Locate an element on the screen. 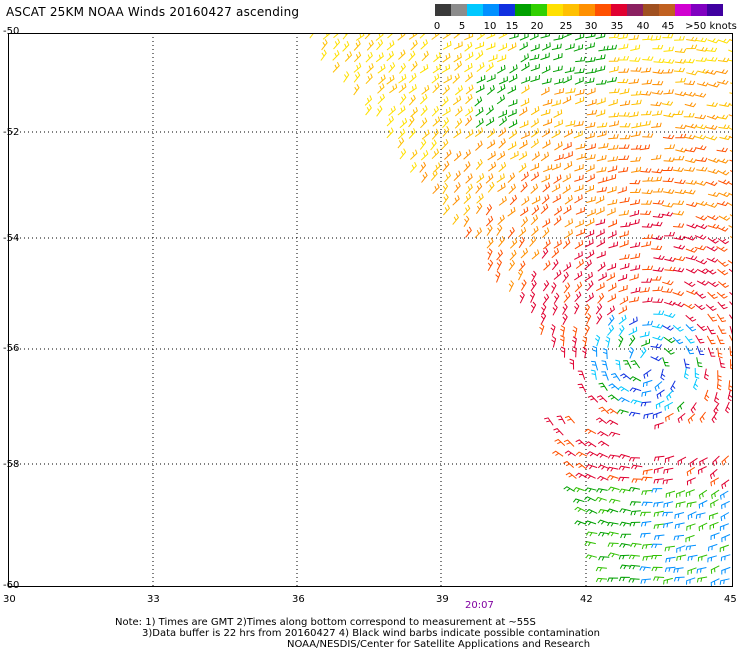  x-tick-label: 39 is located at coordinates (442, 599).